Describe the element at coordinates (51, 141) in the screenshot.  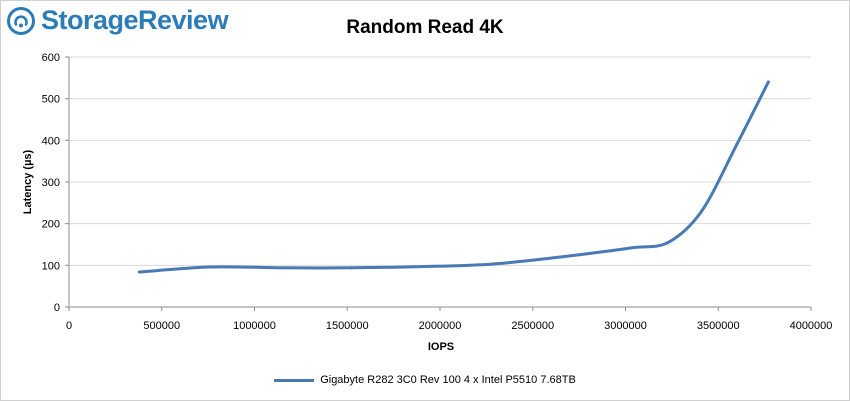
I see `y-tick-label: 400` at that location.